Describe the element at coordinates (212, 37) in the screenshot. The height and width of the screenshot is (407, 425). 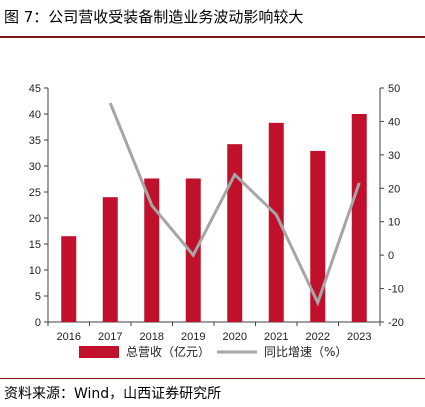
I see `title-rule` at that location.